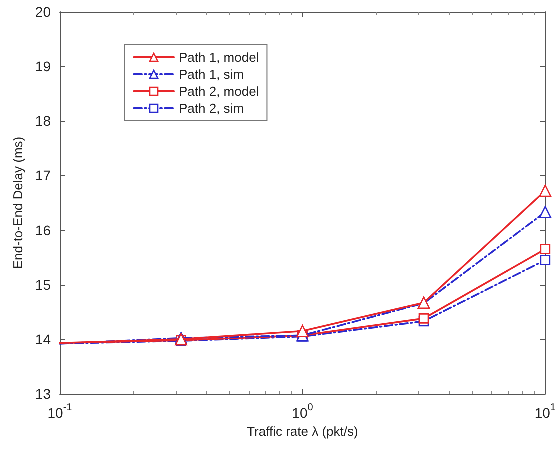  I want to click on legend-label: Path 1, sim, so click(211, 74).